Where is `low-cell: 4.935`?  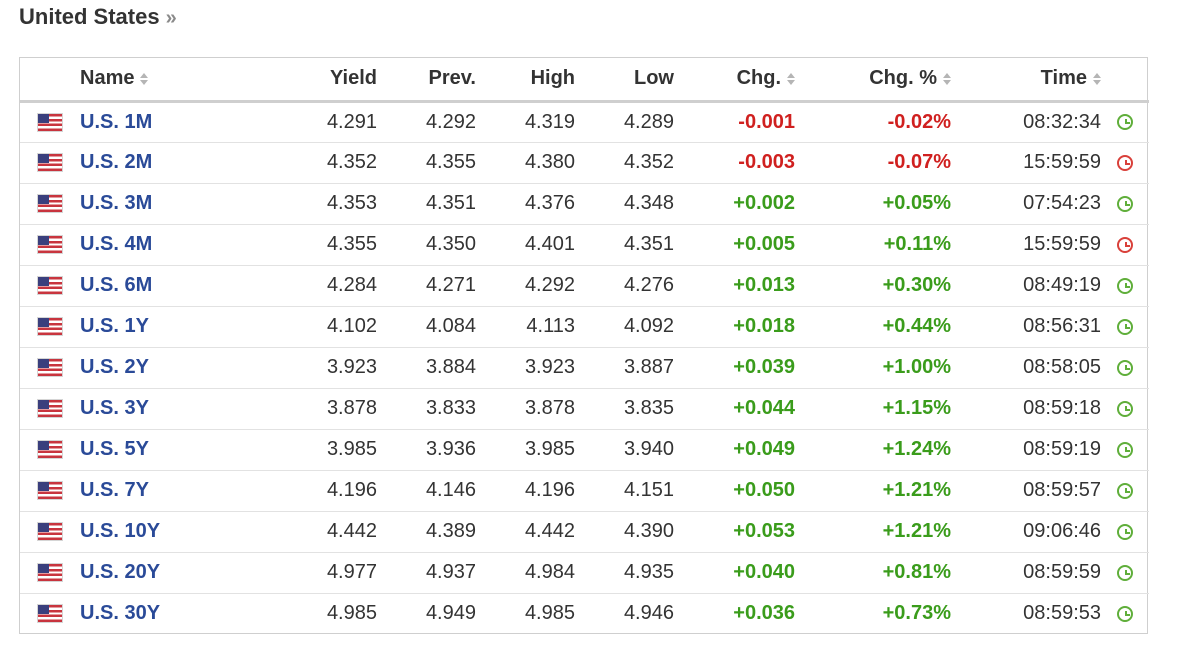
low-cell: 4.935 is located at coordinates (648, 572).